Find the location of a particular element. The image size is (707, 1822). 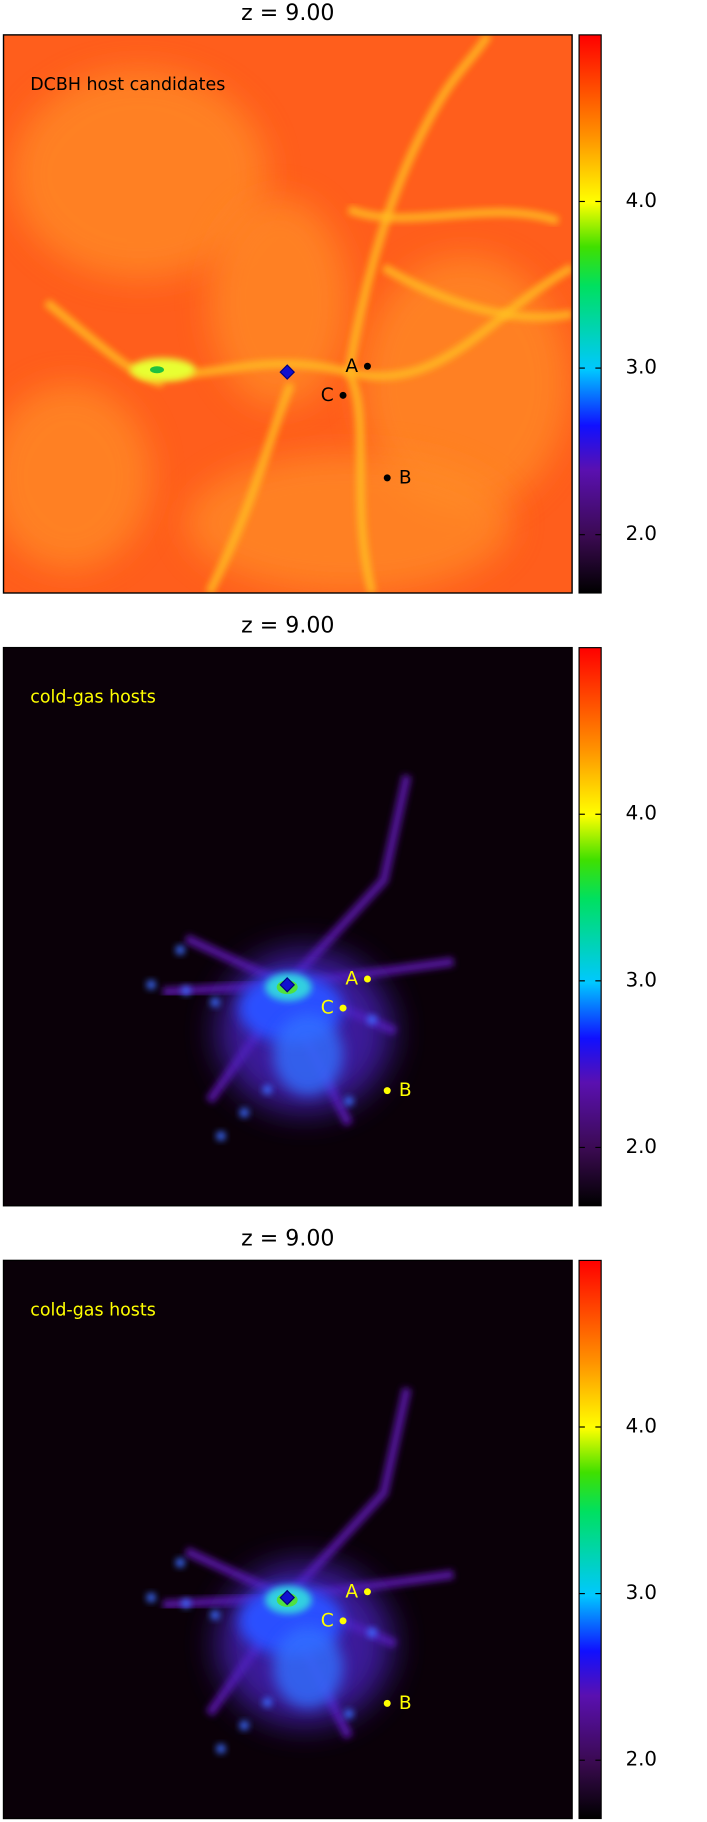

annotation: DCBH host candidates is located at coordinates (127, 85).